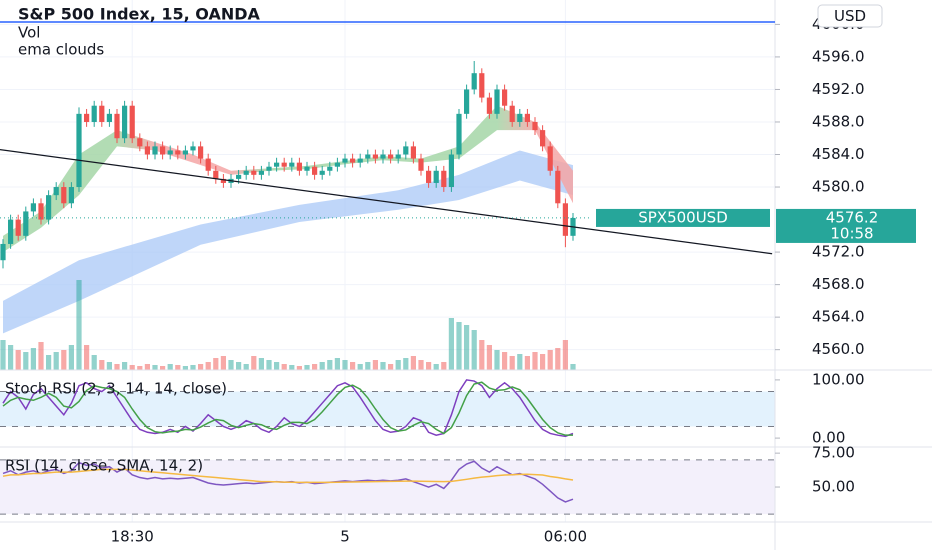  I want to click on symbol-label-box, so click(683, 217).